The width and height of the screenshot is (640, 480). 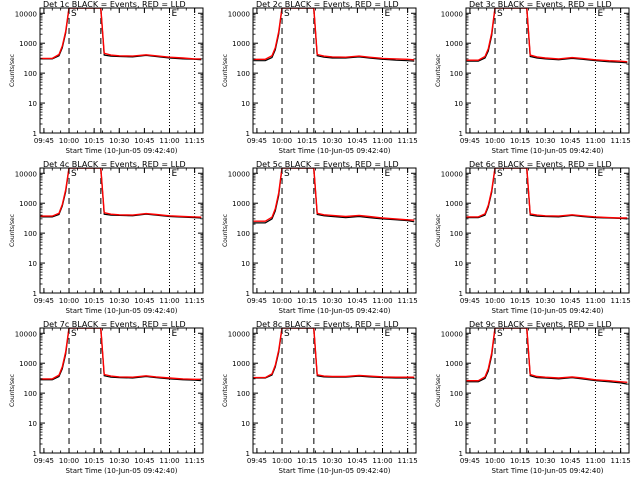 I want to click on panel-title: Det 9c BLACK = Events, RED = LLD, so click(x=540, y=324).